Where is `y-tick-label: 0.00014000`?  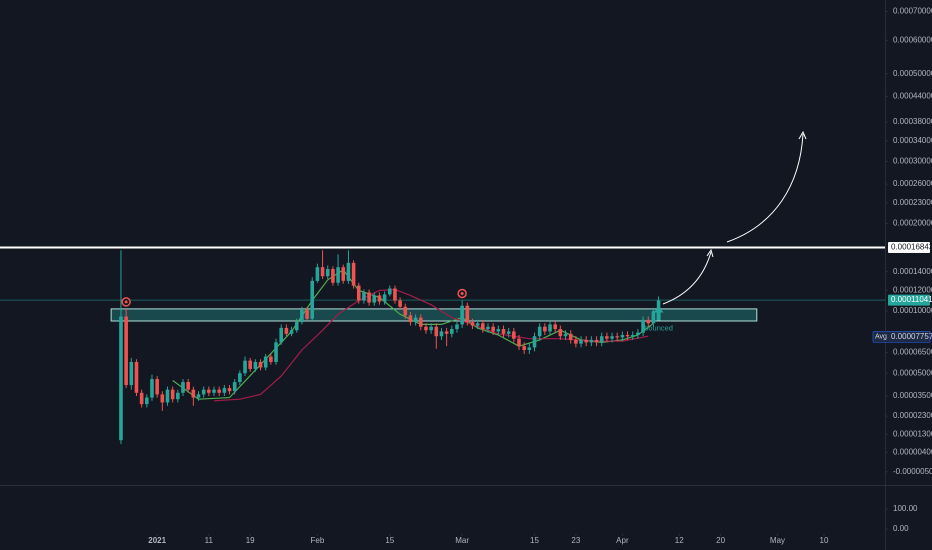 y-tick-label: 0.00014000 is located at coordinates (912, 271).